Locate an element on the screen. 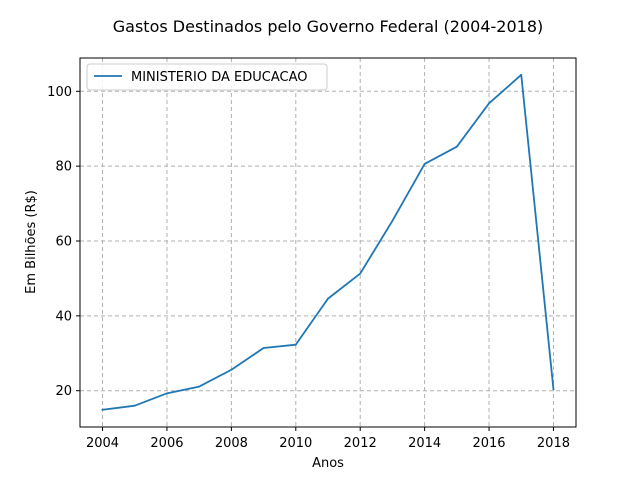 The height and width of the screenshot is (480, 640). y-tick-label: 40 is located at coordinates (63, 316).